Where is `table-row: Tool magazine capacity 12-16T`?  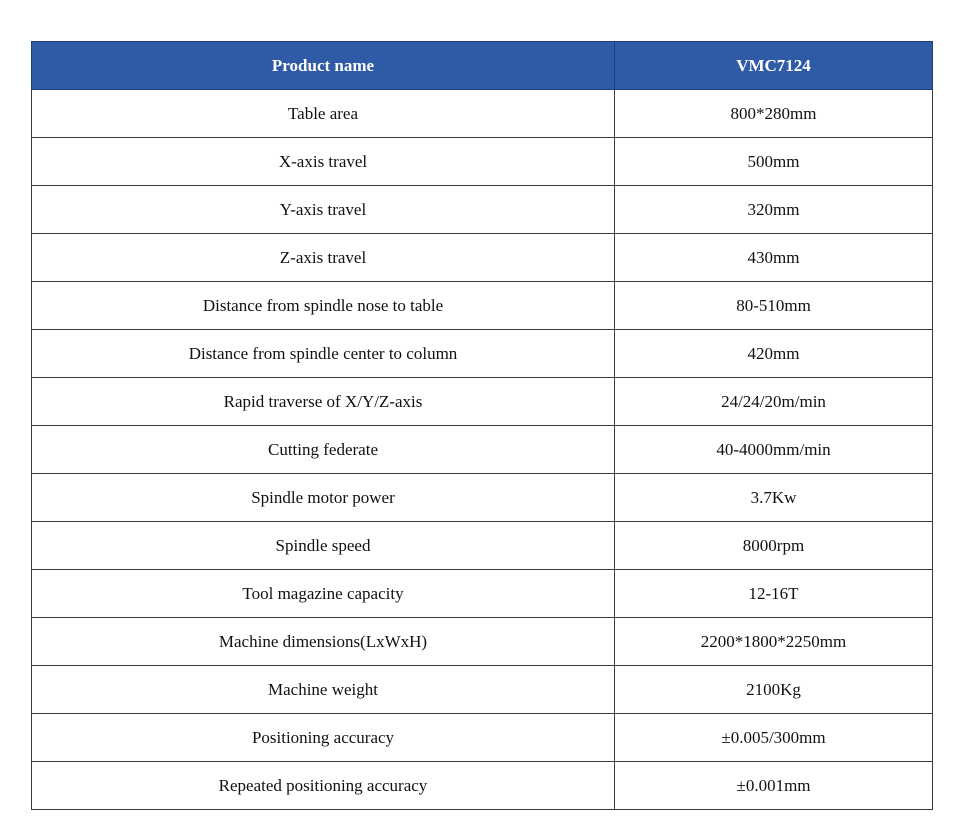
table-row: Tool magazine capacity 12-16T is located at coordinates (482, 593).